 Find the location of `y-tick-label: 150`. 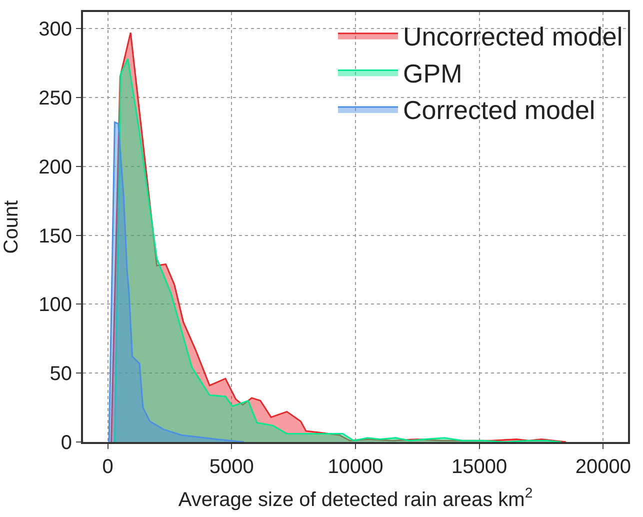

y-tick-label: 150 is located at coordinates (55, 236).